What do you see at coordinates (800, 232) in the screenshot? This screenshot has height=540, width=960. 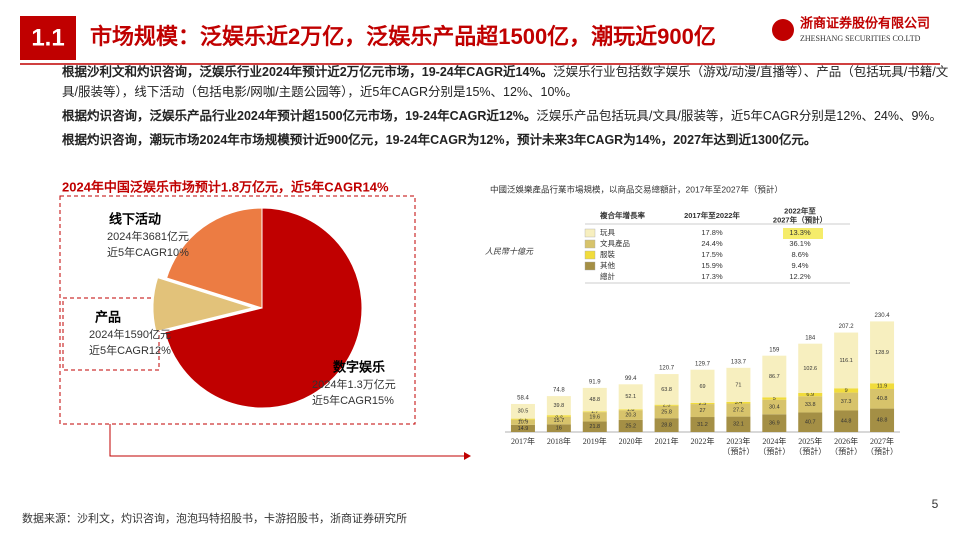 I see `table-cell: 13.3%` at bounding box center [800, 232].